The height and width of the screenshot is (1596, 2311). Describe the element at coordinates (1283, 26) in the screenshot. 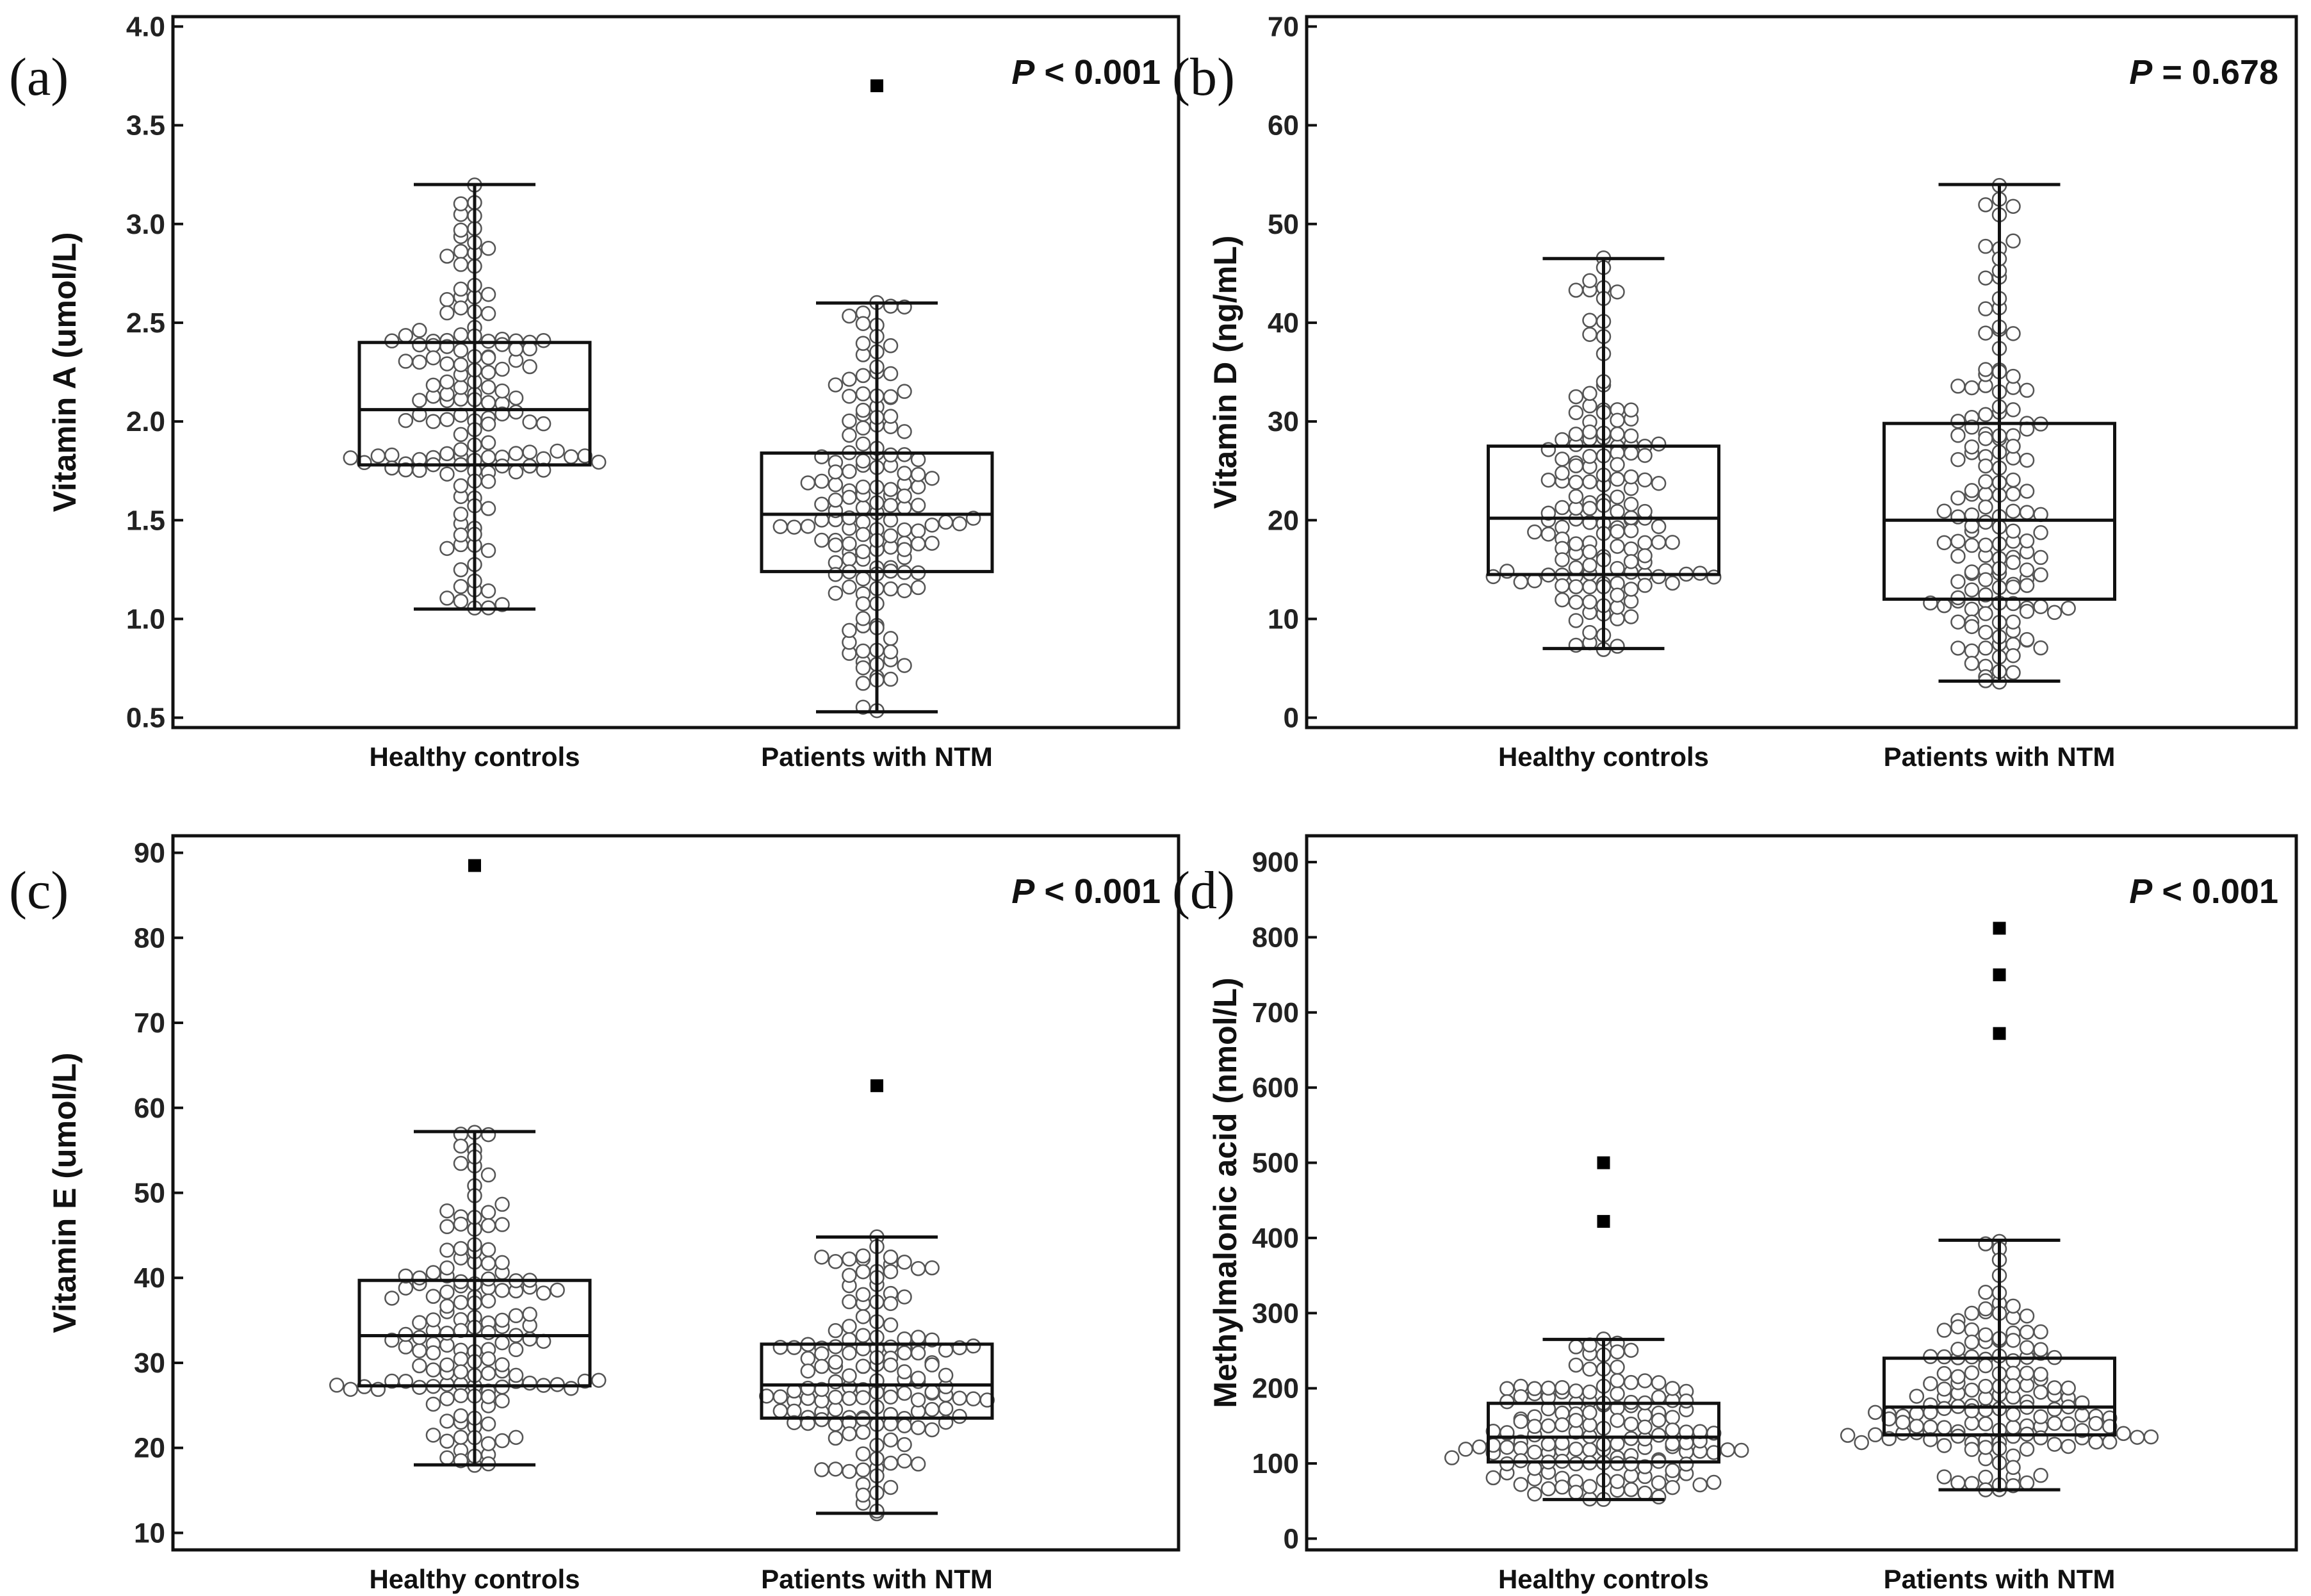

I see `y-tick-label: 70` at that location.